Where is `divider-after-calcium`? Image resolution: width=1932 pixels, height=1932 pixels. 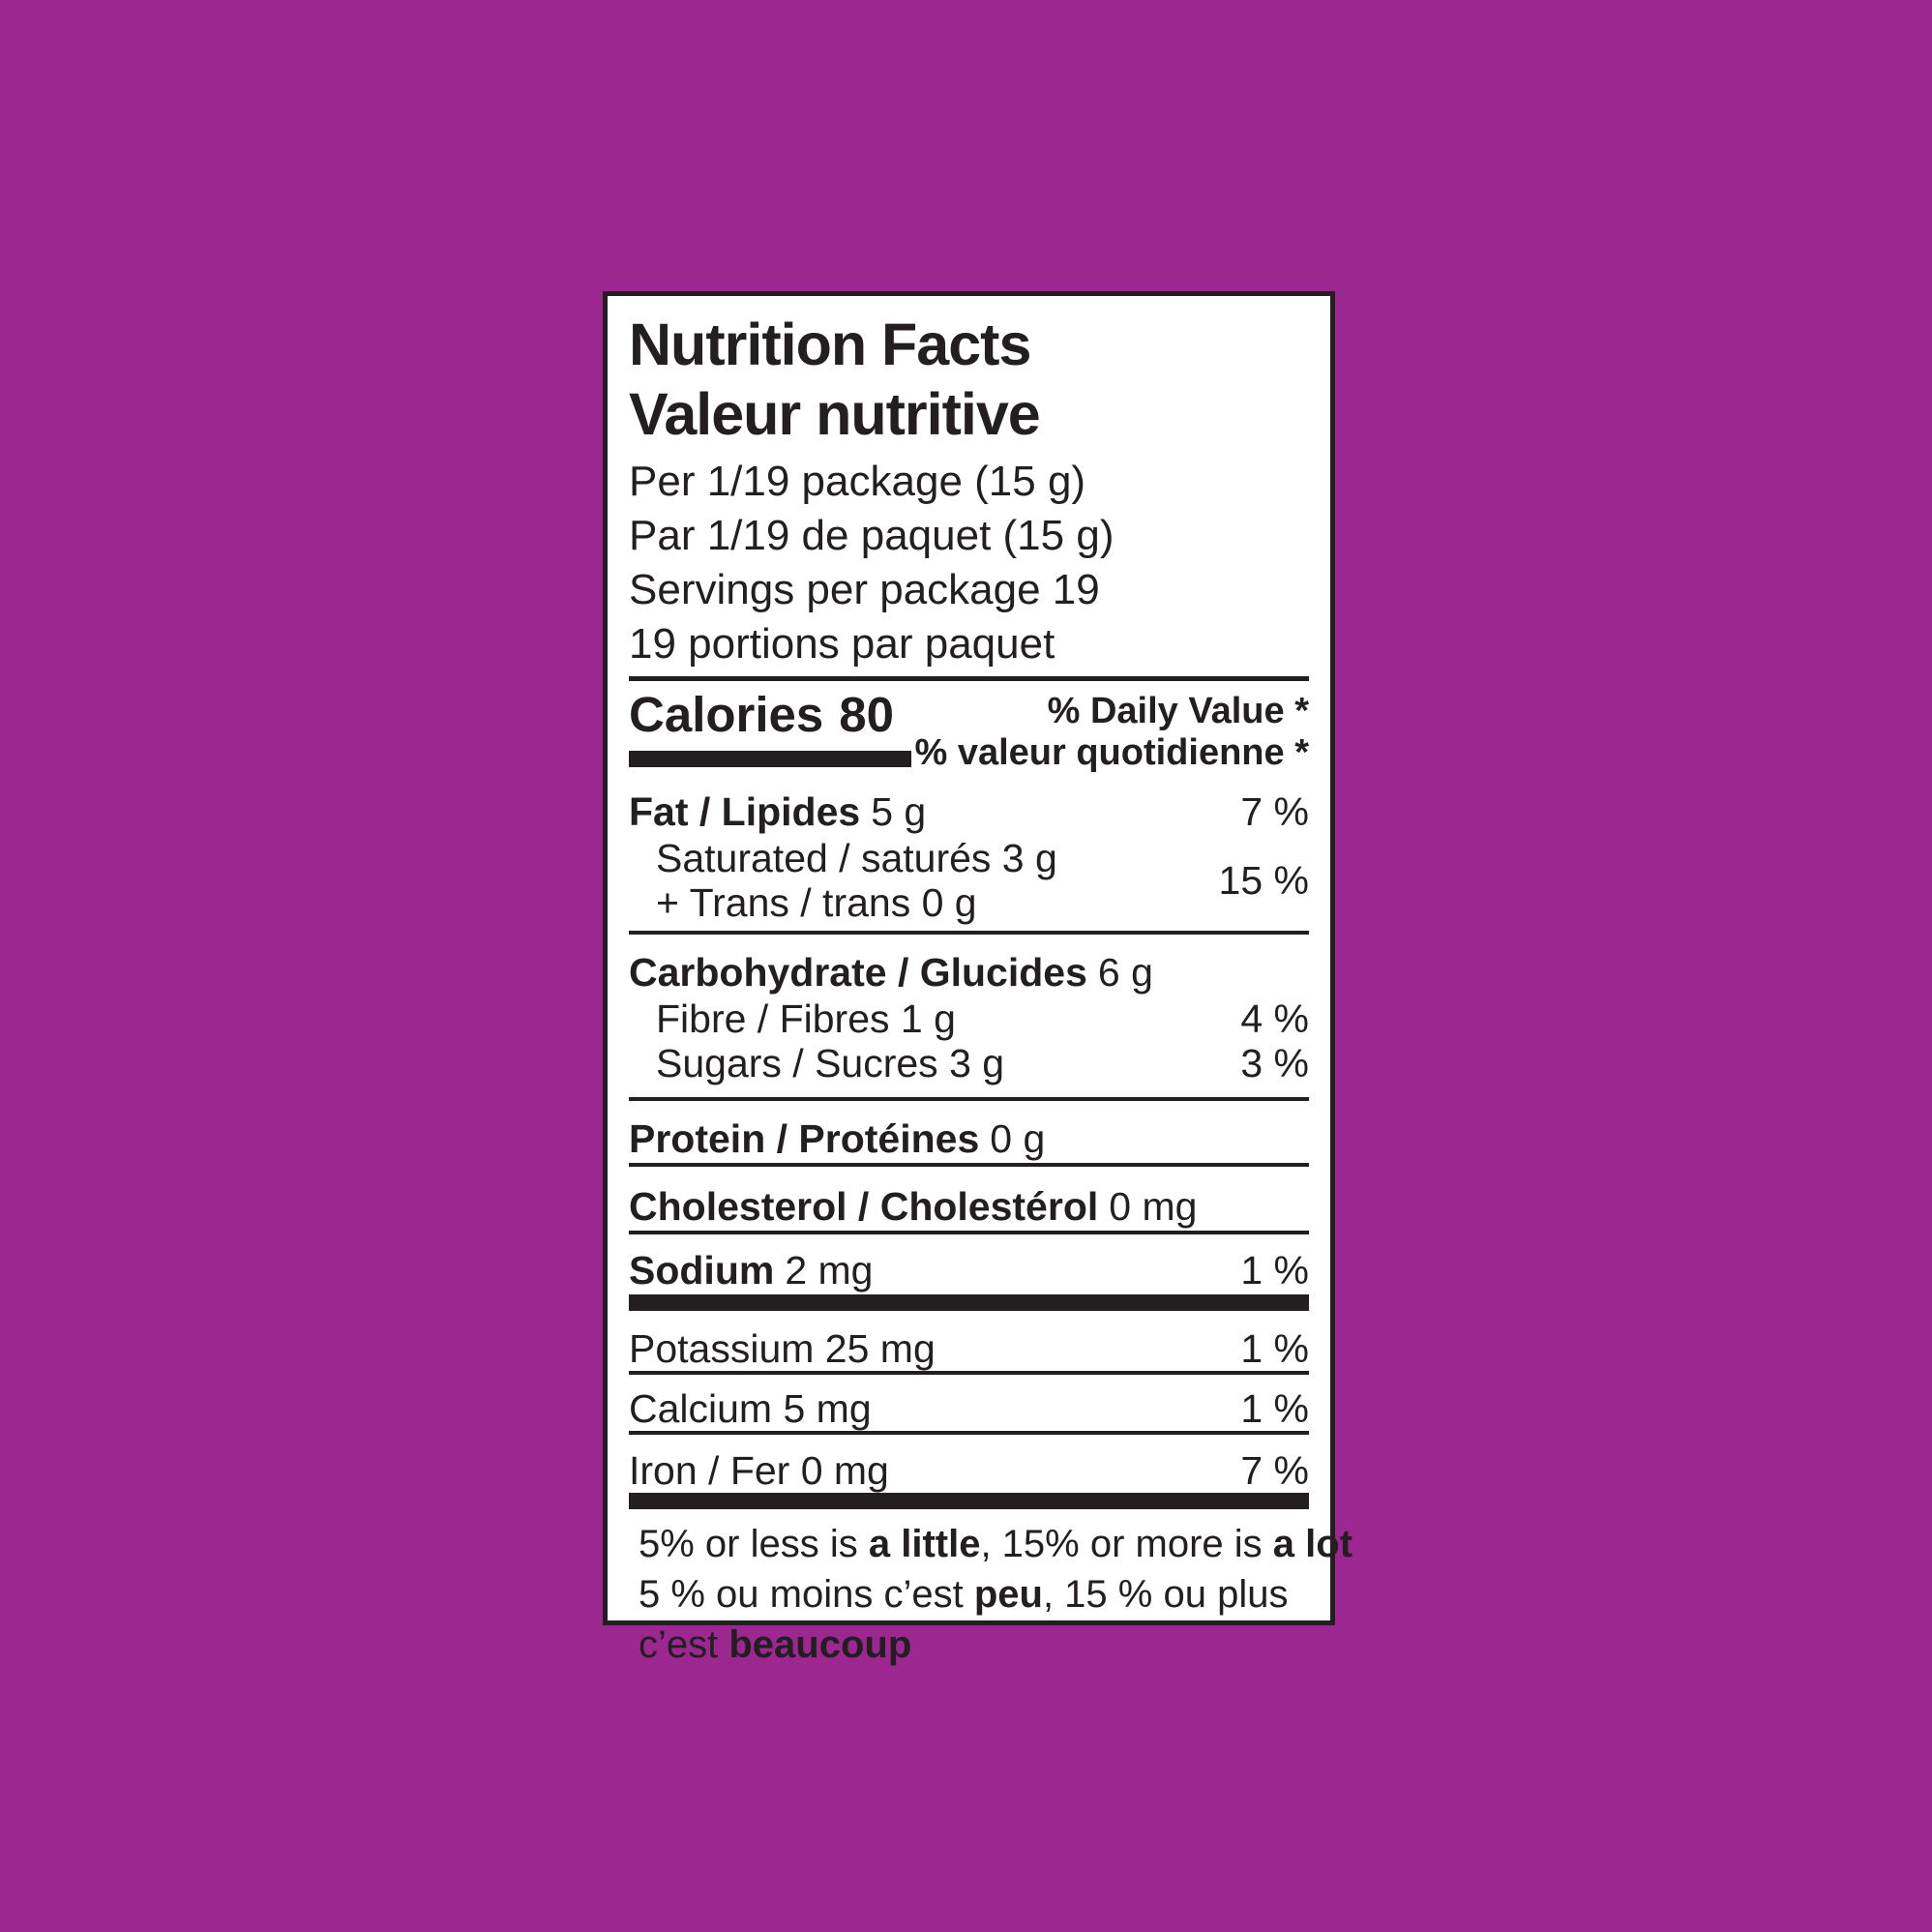
divider-after-calcium is located at coordinates (969, 1433).